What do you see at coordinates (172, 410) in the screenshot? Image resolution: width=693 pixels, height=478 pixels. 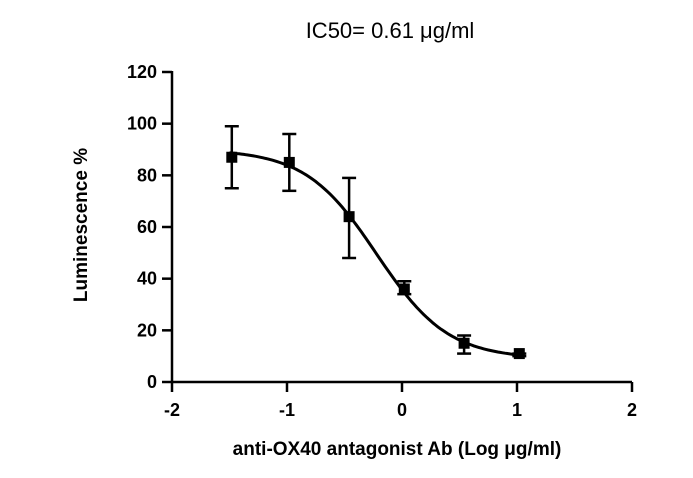 I see `x-tick-label: -2` at bounding box center [172, 410].